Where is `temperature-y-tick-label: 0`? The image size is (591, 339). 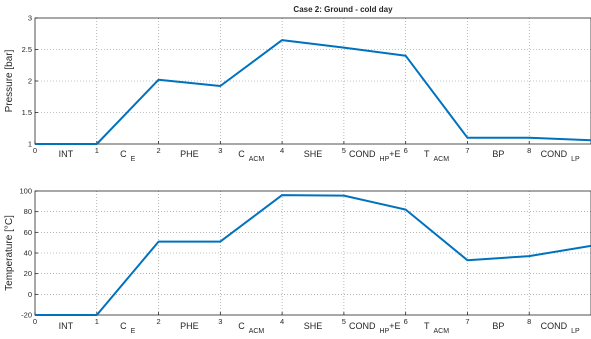 temperature-y-tick-label: 0 is located at coordinates (30, 294).